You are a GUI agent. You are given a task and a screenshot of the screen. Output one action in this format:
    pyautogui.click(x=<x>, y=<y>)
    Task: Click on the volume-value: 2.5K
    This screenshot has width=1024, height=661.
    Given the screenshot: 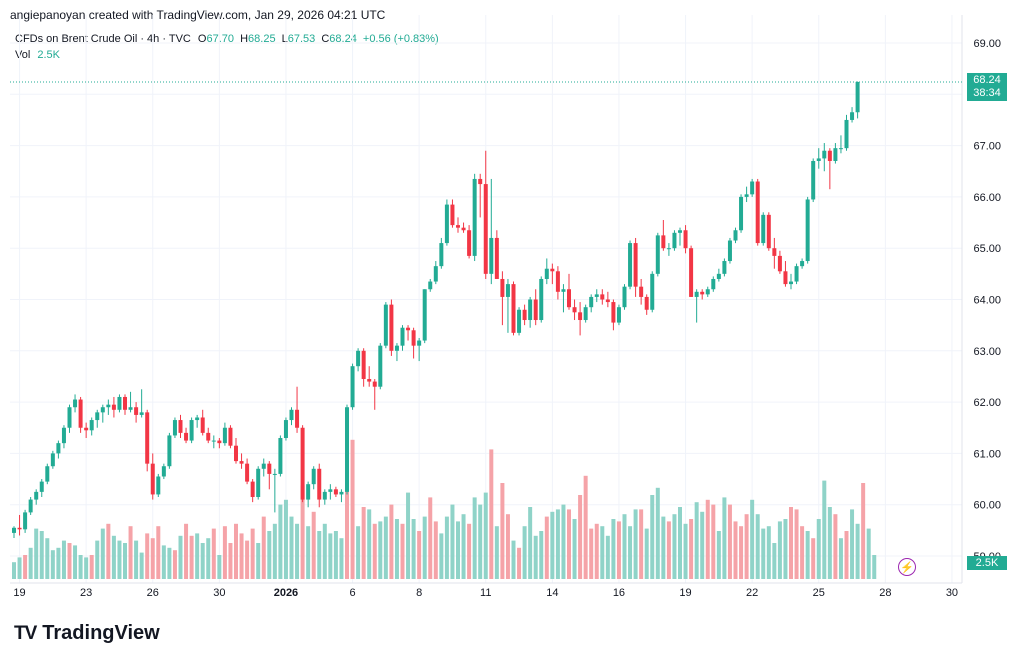 What is the action you would take?
    pyautogui.click(x=48, y=55)
    